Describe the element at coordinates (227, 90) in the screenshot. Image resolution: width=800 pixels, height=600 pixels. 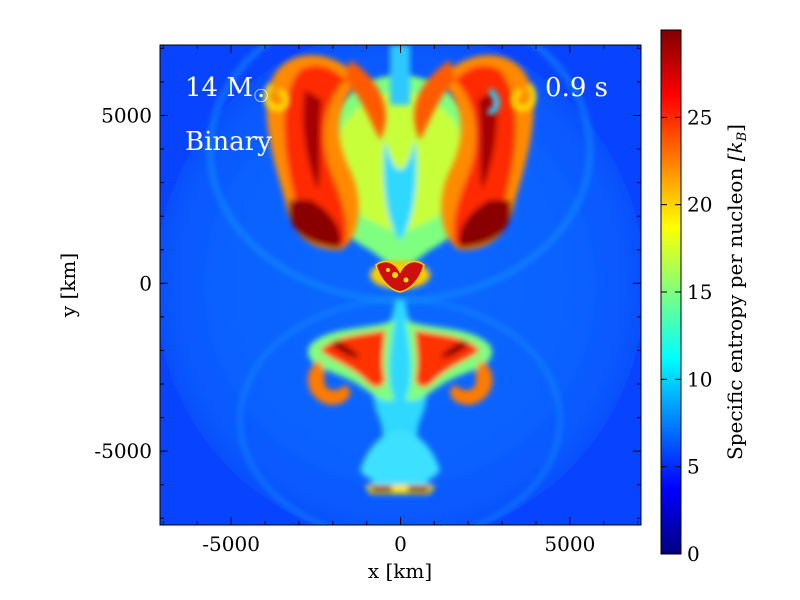
I see `mass-annotation: 14 M☉` at that location.